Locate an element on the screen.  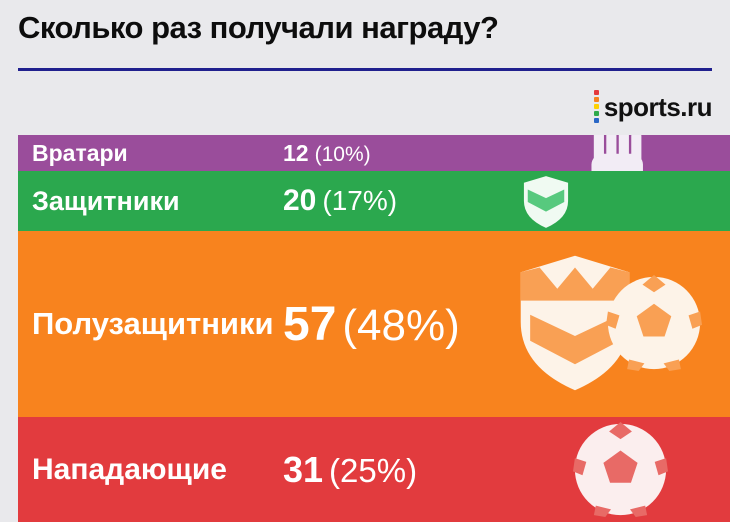
sports-ru-logo: sports.ru is located at coordinates (653, 107).